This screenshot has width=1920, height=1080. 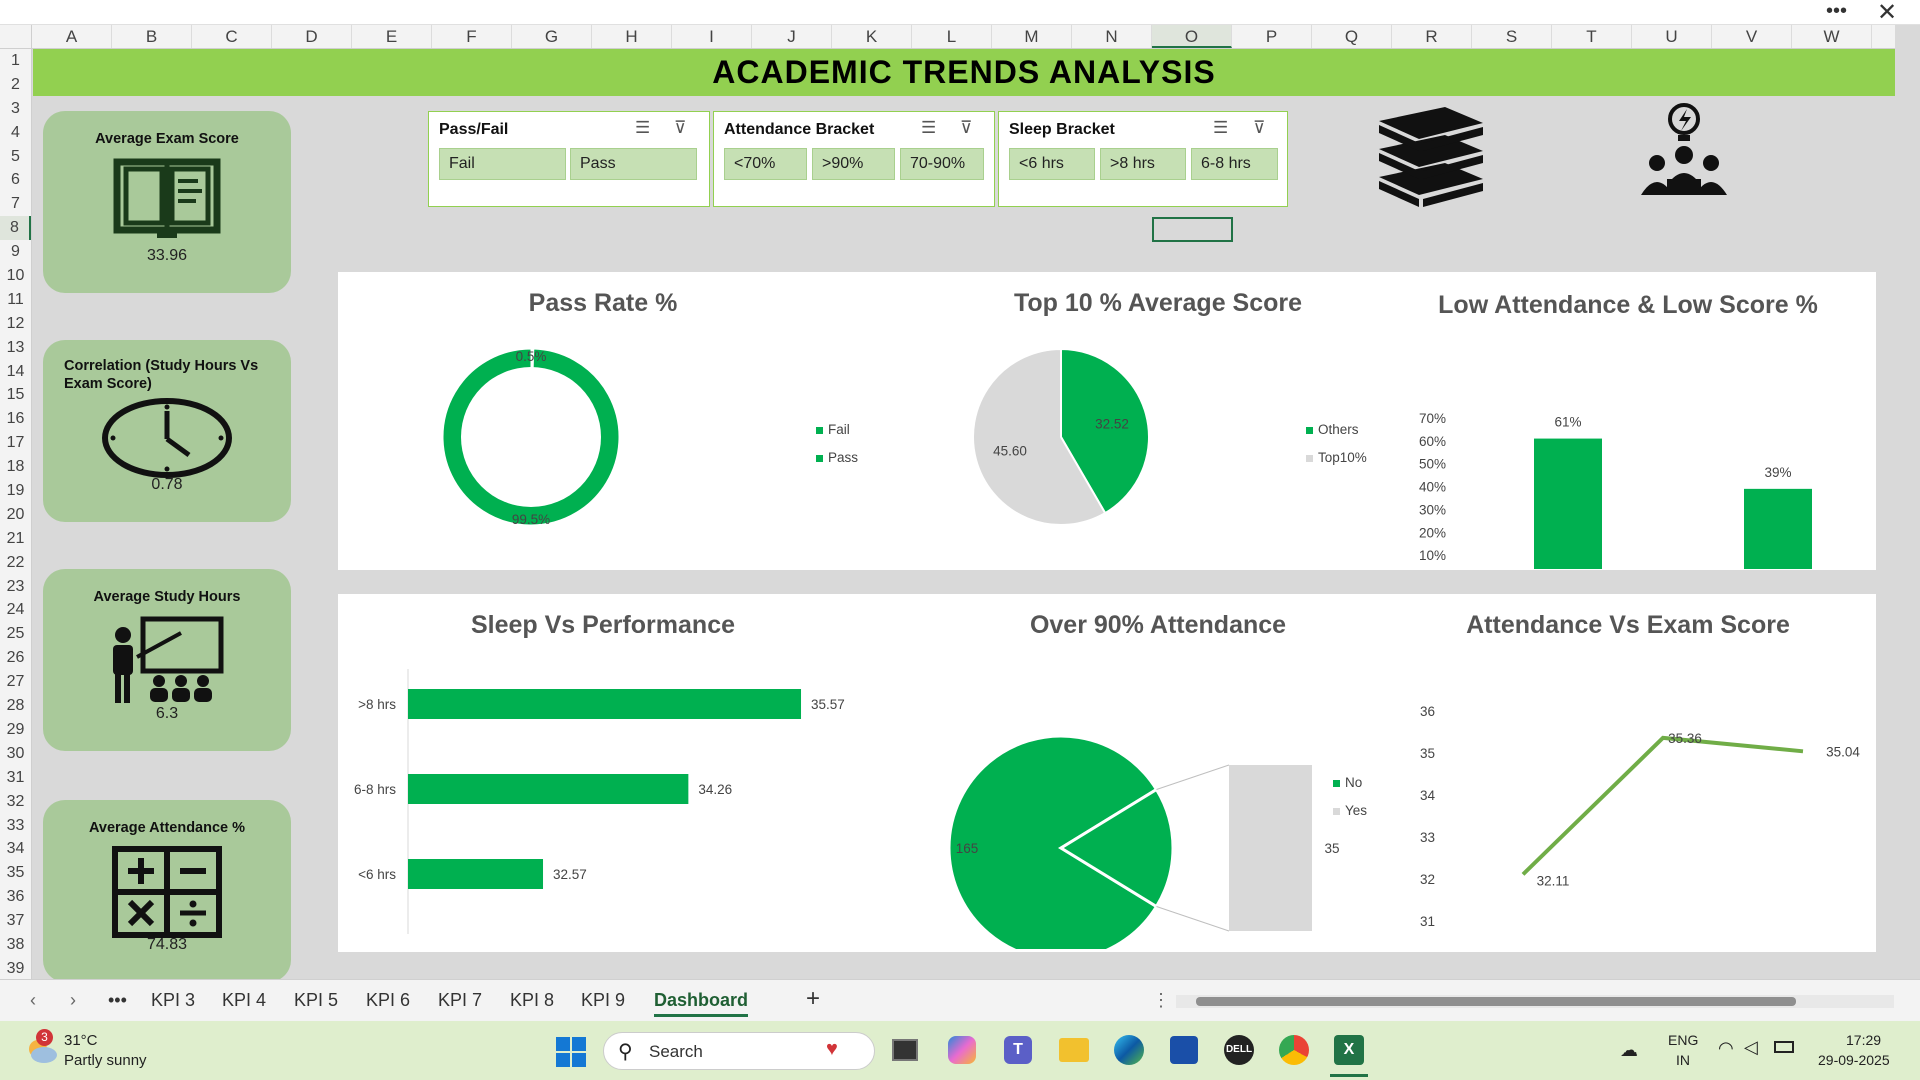 I want to click on column-header-Q: Q, so click(x=1352, y=36).